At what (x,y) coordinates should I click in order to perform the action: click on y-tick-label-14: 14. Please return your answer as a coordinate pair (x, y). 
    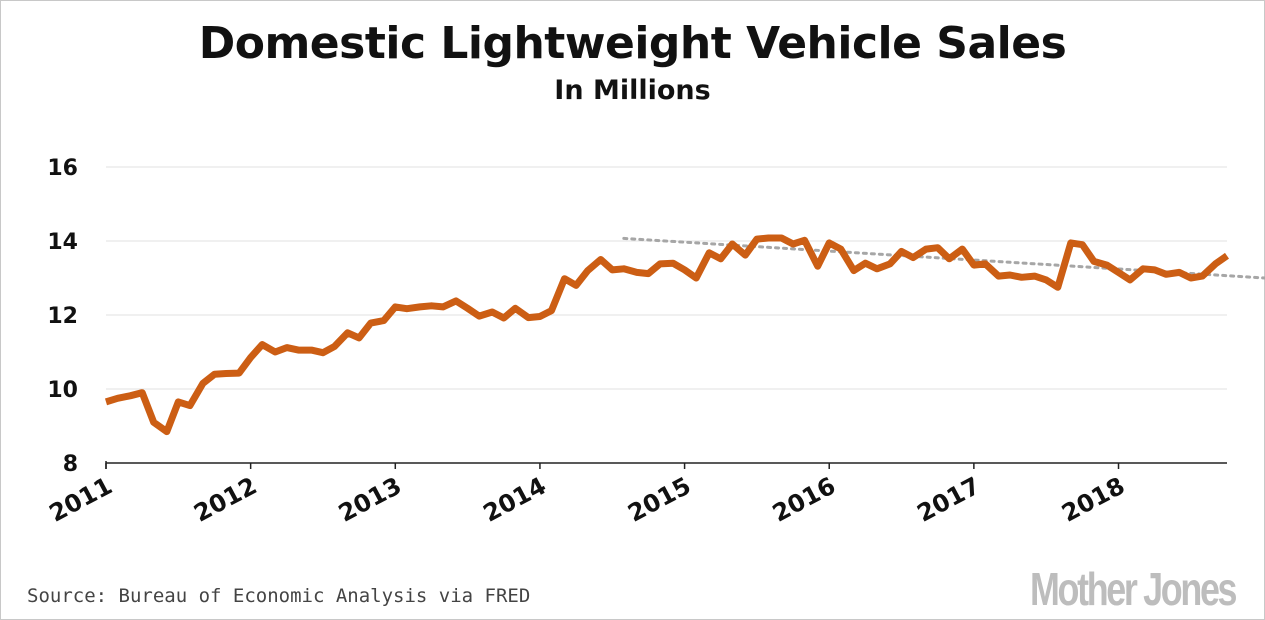
    Looking at the image, I should click on (62, 242).